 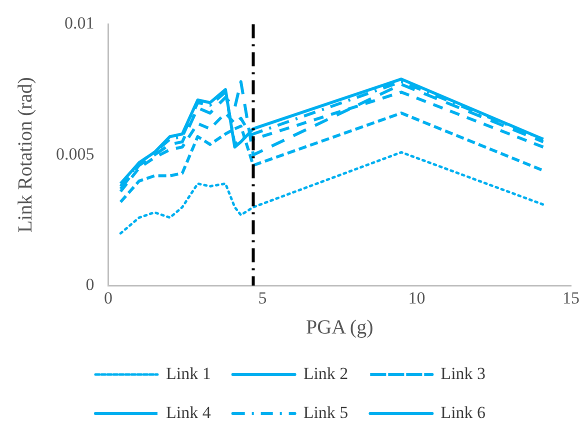 What do you see at coordinates (79, 23) in the screenshot?
I see `y-tick-label: 0.01` at bounding box center [79, 23].